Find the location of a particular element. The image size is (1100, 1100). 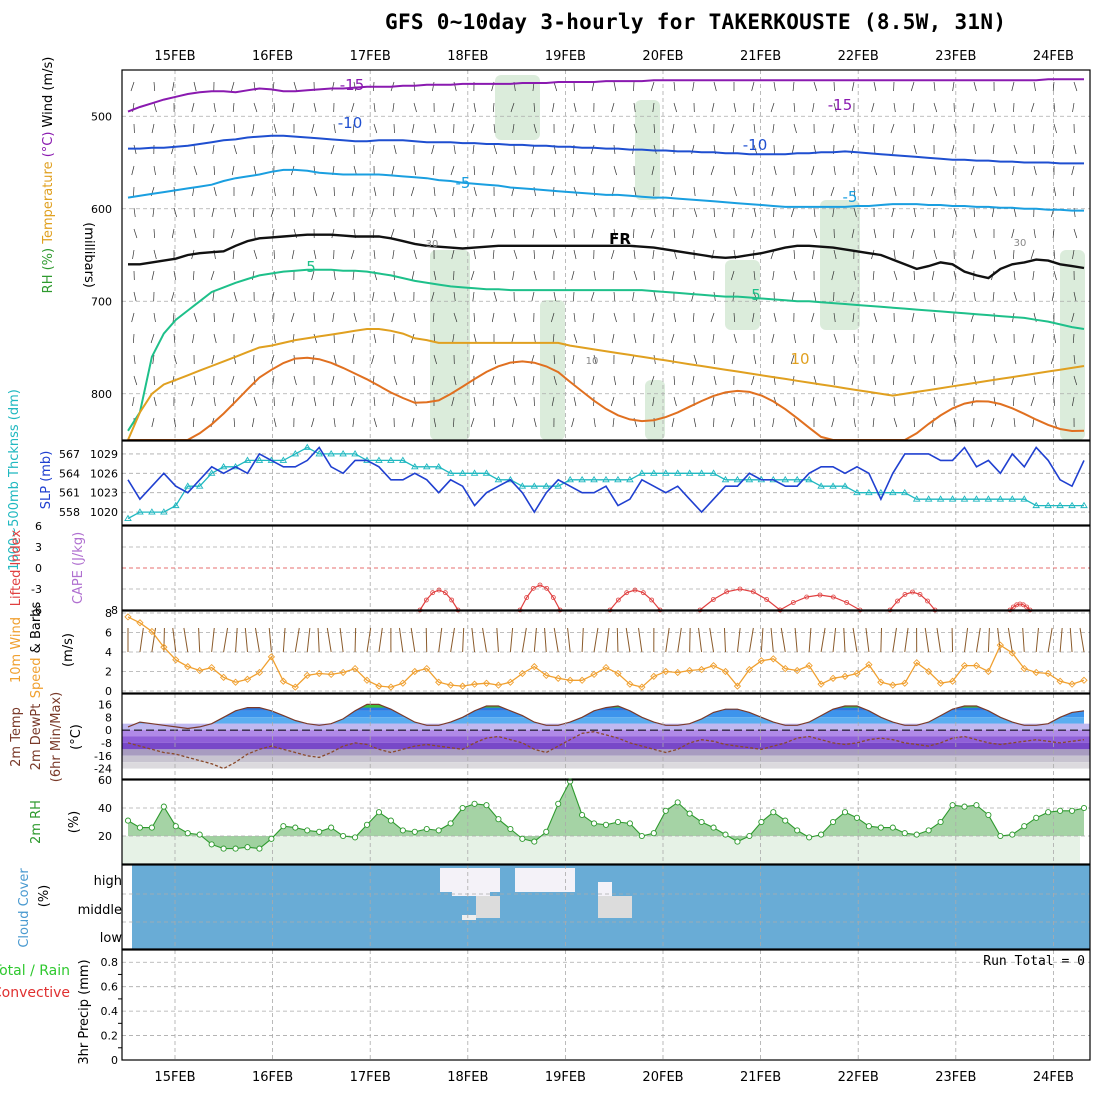

legend-total-rain: Total / Rain is located at coordinates (35, 971).